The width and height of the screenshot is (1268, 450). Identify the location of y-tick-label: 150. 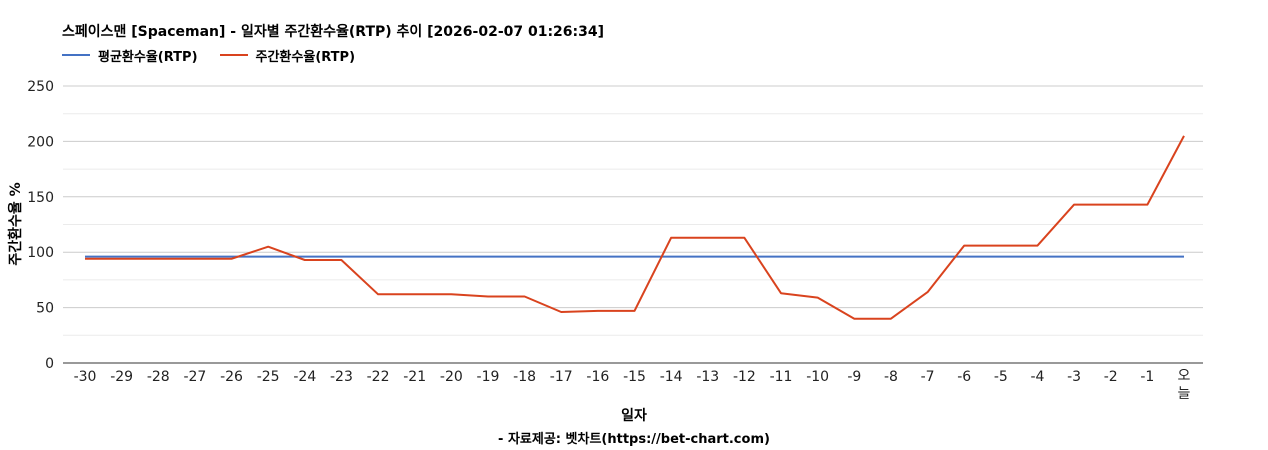
(40, 198).